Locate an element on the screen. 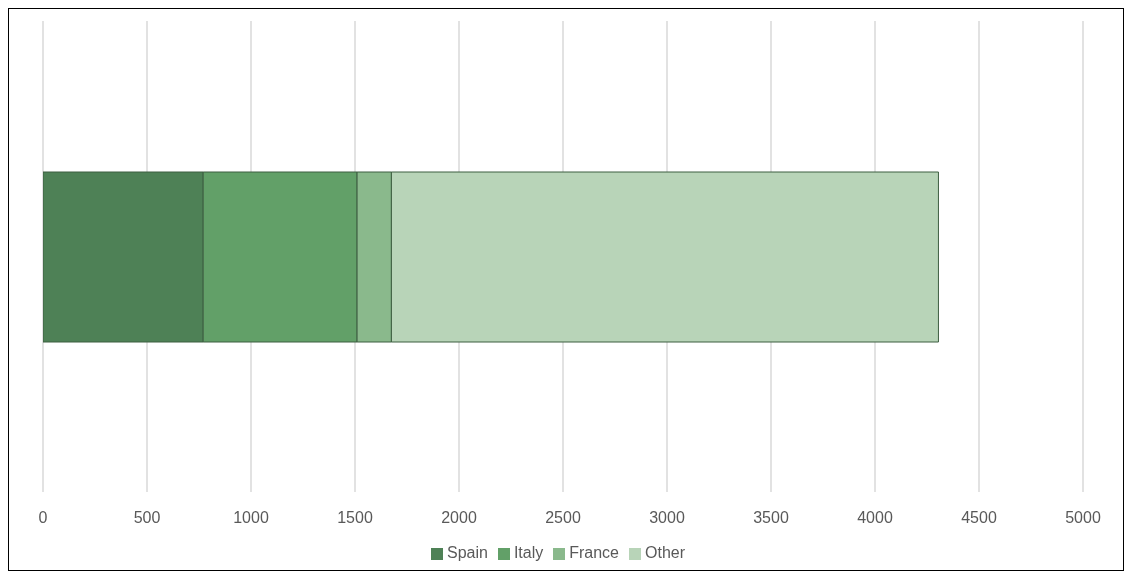 The width and height of the screenshot is (1132, 579). legend-label: Other is located at coordinates (665, 552).